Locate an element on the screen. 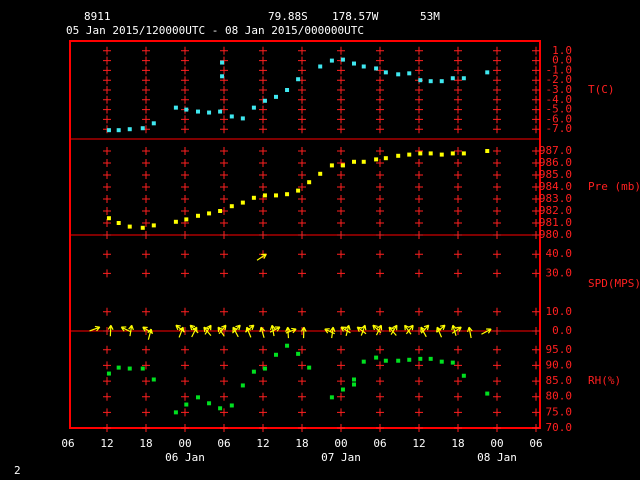 The height and width of the screenshot is (480, 640). y-tick-label: 90.0 is located at coordinates (559, 364).